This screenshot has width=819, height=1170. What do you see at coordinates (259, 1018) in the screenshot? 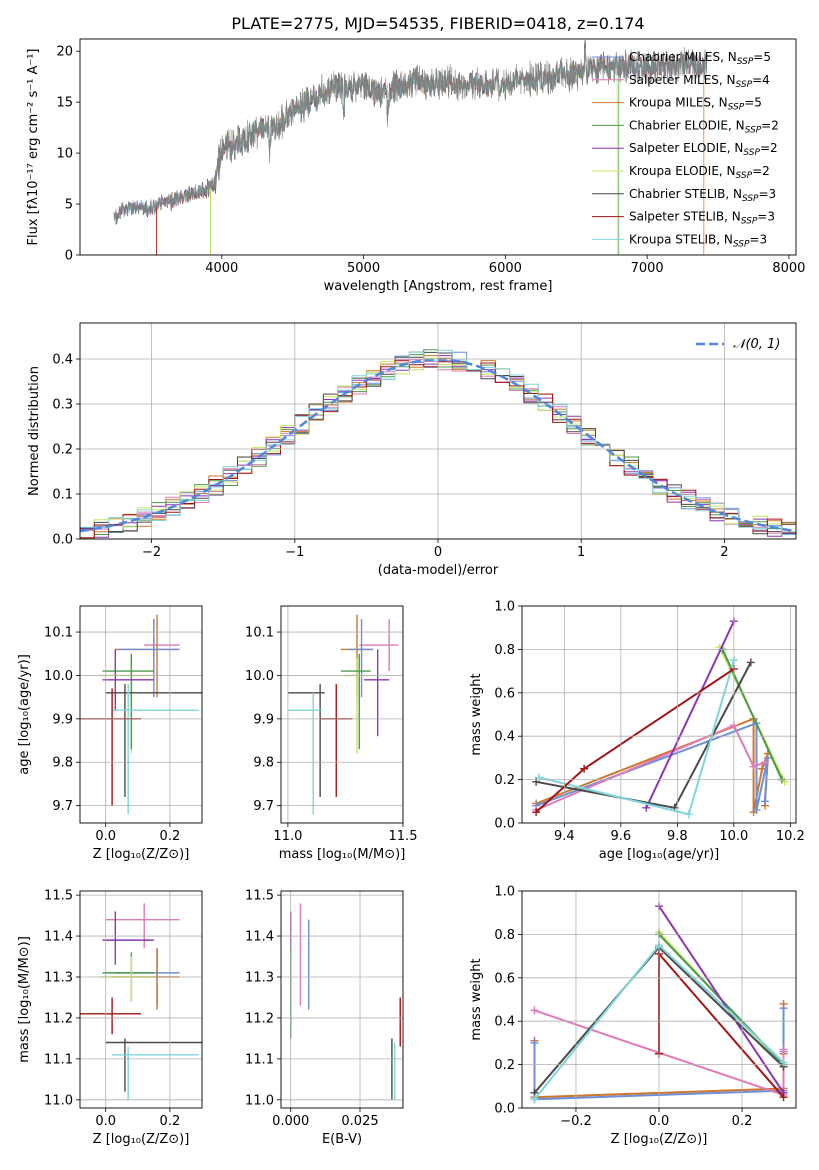
I see `mass_vs_ebv-ytick-label: 11.2` at bounding box center [259, 1018].